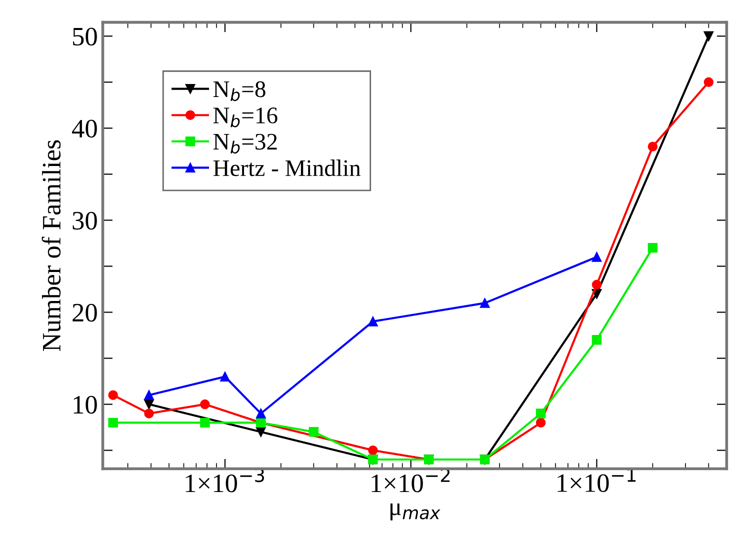 This screenshot has width=734, height=558. I want to click on legend-label: N$_{b}$=32, so click(245, 144).